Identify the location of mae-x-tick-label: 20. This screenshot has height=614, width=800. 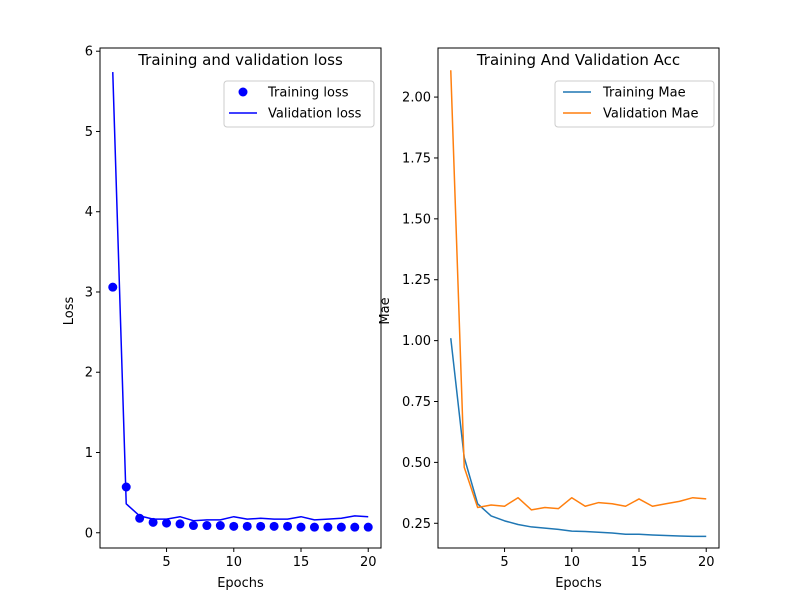
(706, 562).